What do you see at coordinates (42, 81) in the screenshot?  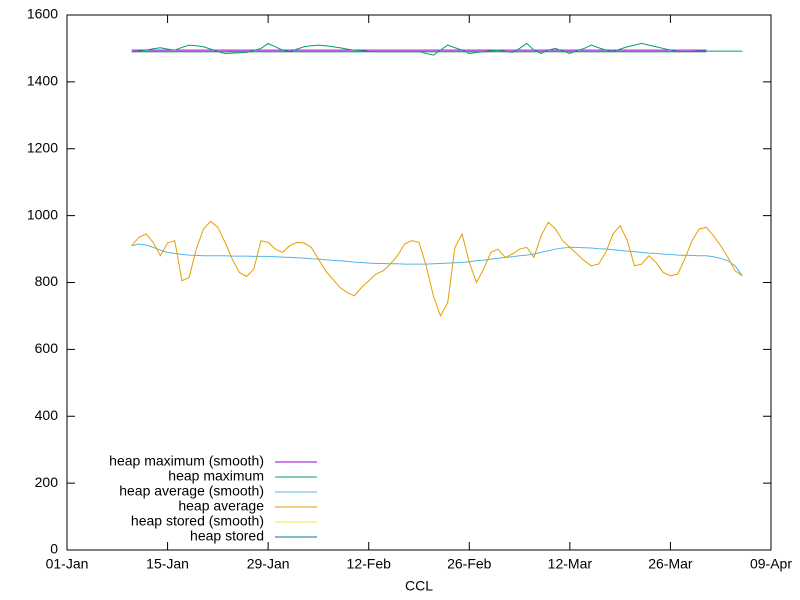 I see `y-tick-label: 1400` at bounding box center [42, 81].